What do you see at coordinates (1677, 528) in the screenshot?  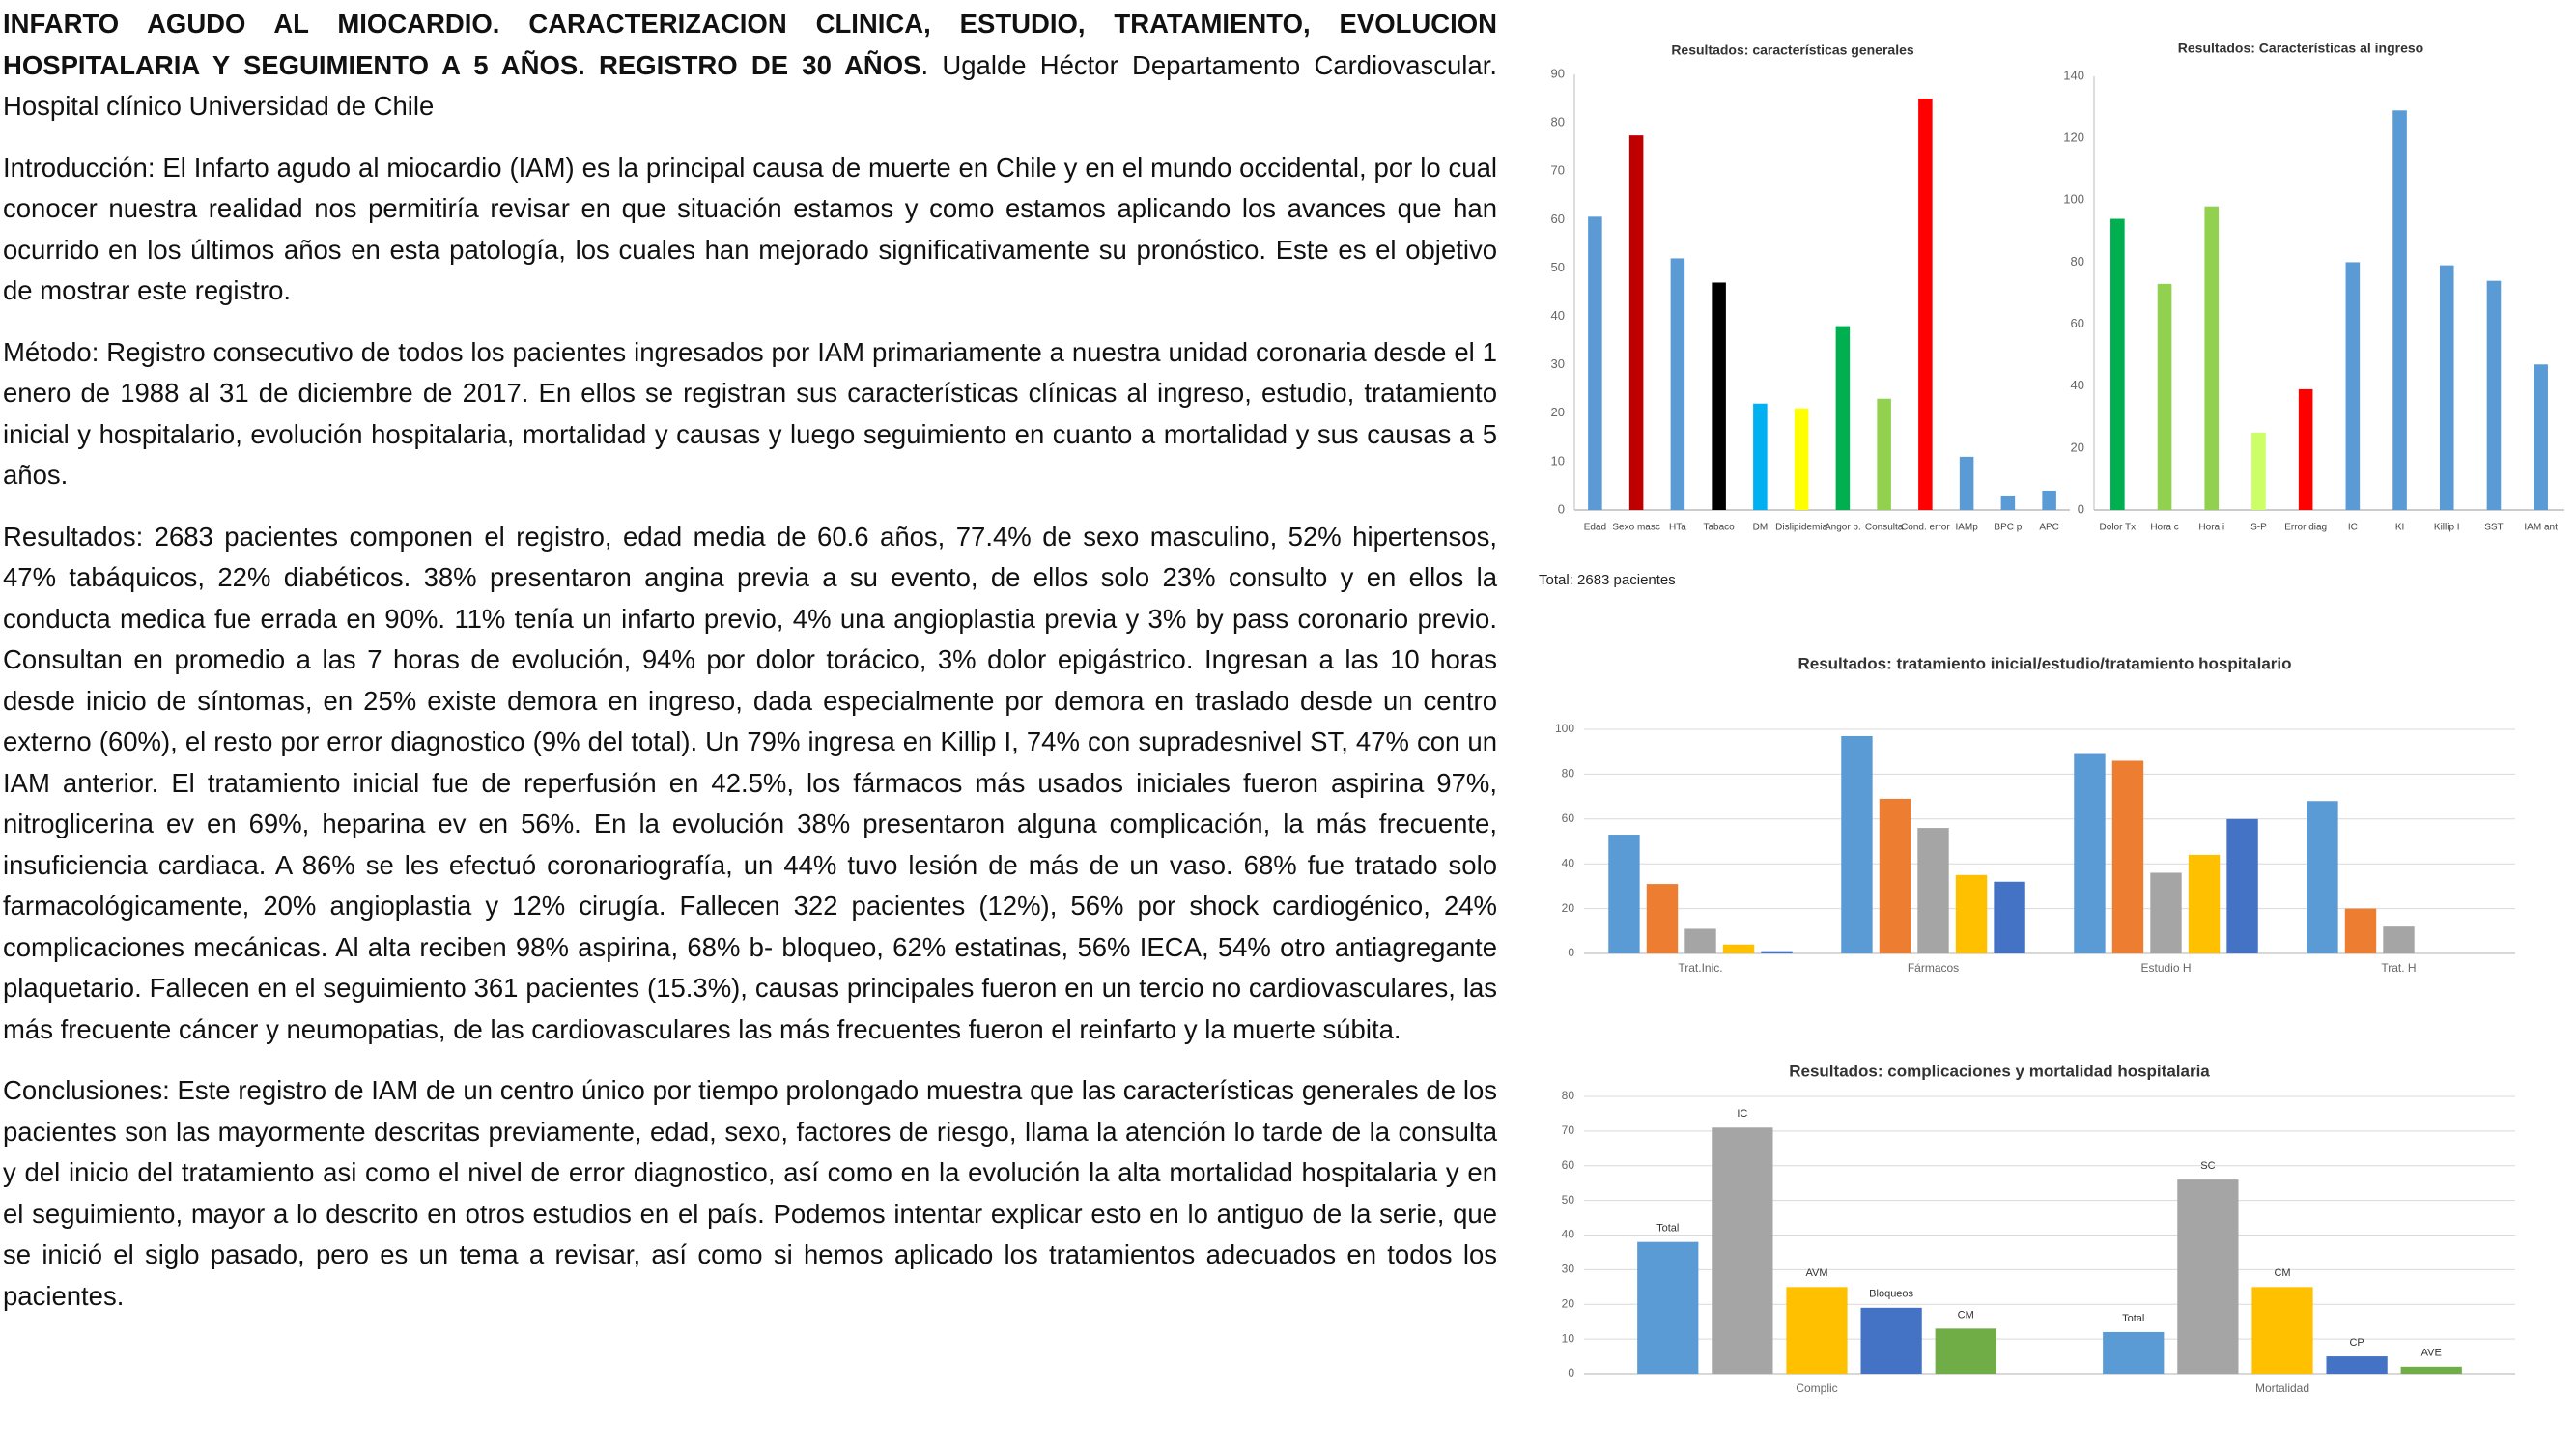 I see `x-tick-label: HTa` at bounding box center [1677, 528].